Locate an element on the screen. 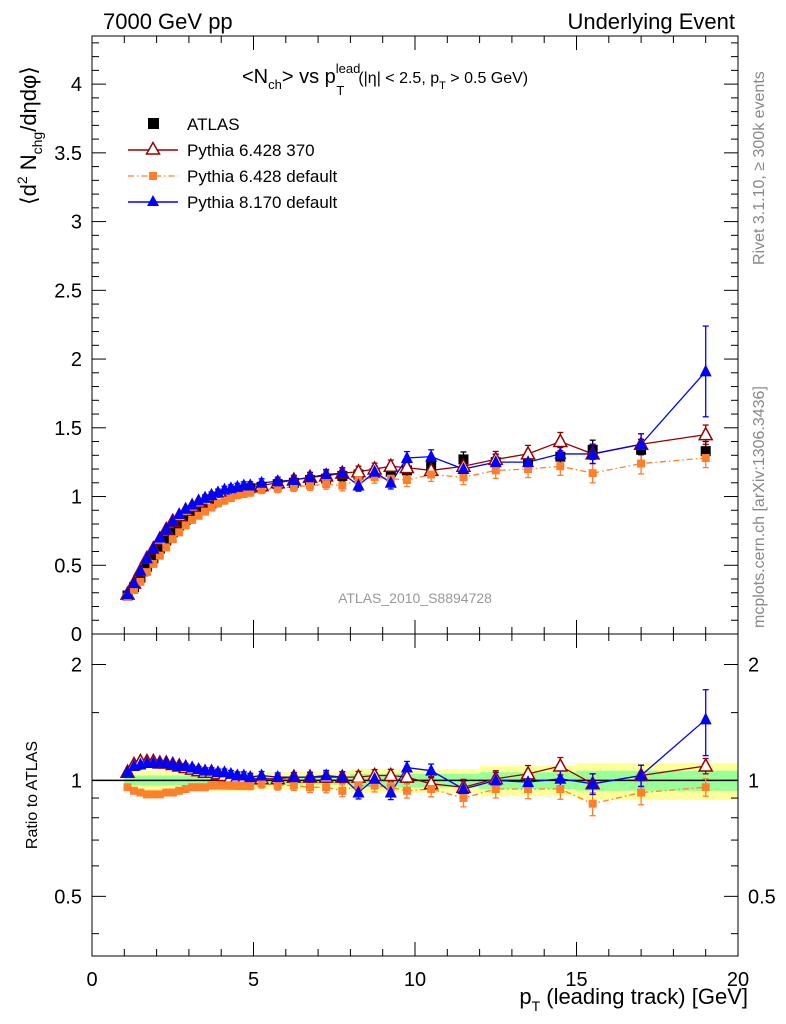 This screenshot has width=786, height=1024. main-y-tick-label: 1 is located at coordinates (76, 498).